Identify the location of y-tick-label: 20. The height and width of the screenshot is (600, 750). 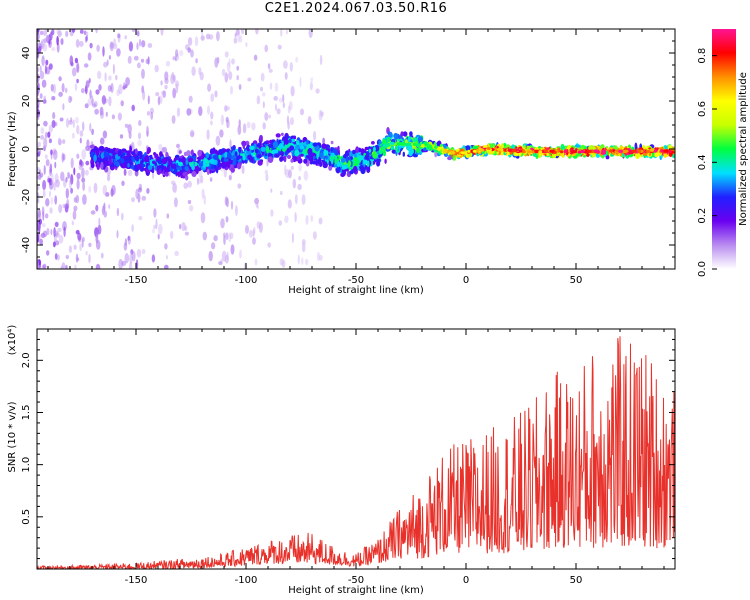
(26, 101).